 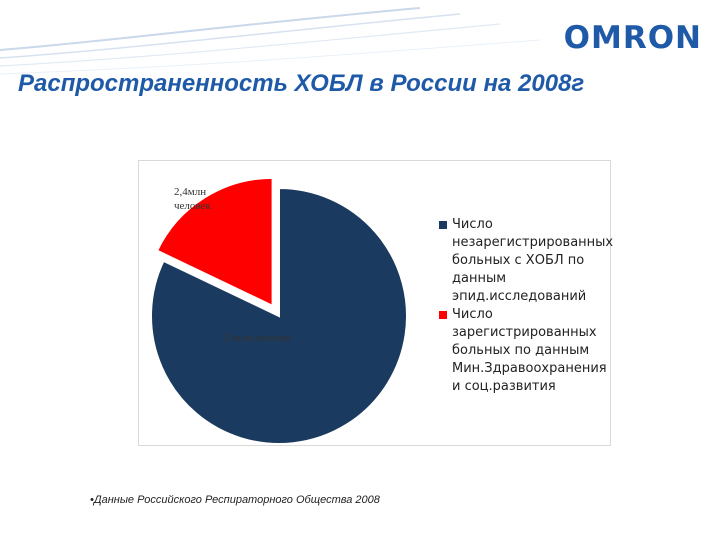 What do you see at coordinates (270, 41) in the screenshot?
I see `header-swoosh-decoration` at bounding box center [270, 41].